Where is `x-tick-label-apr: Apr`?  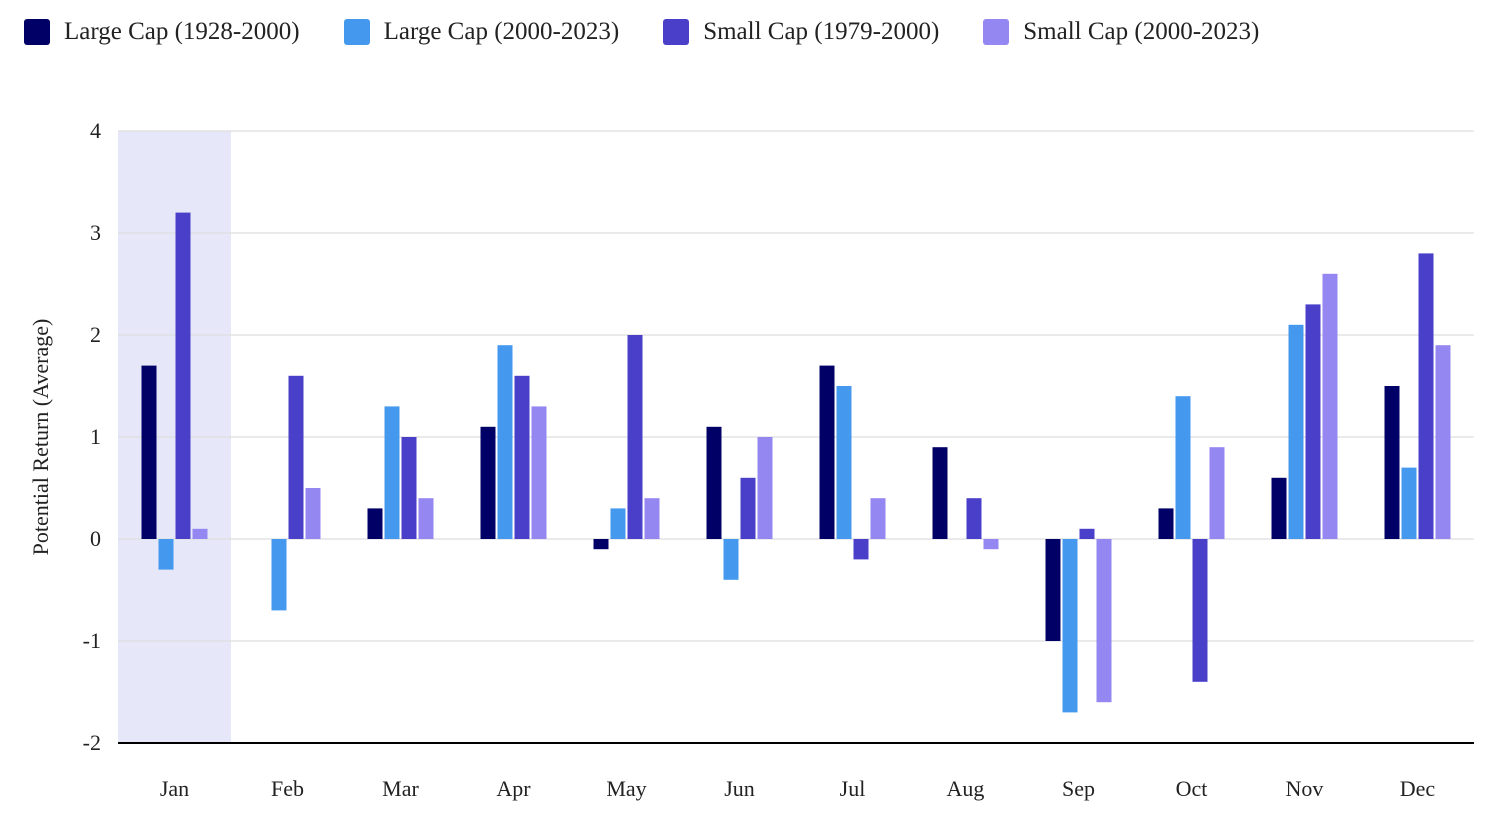
x-tick-label-apr: Apr is located at coordinates (513, 788).